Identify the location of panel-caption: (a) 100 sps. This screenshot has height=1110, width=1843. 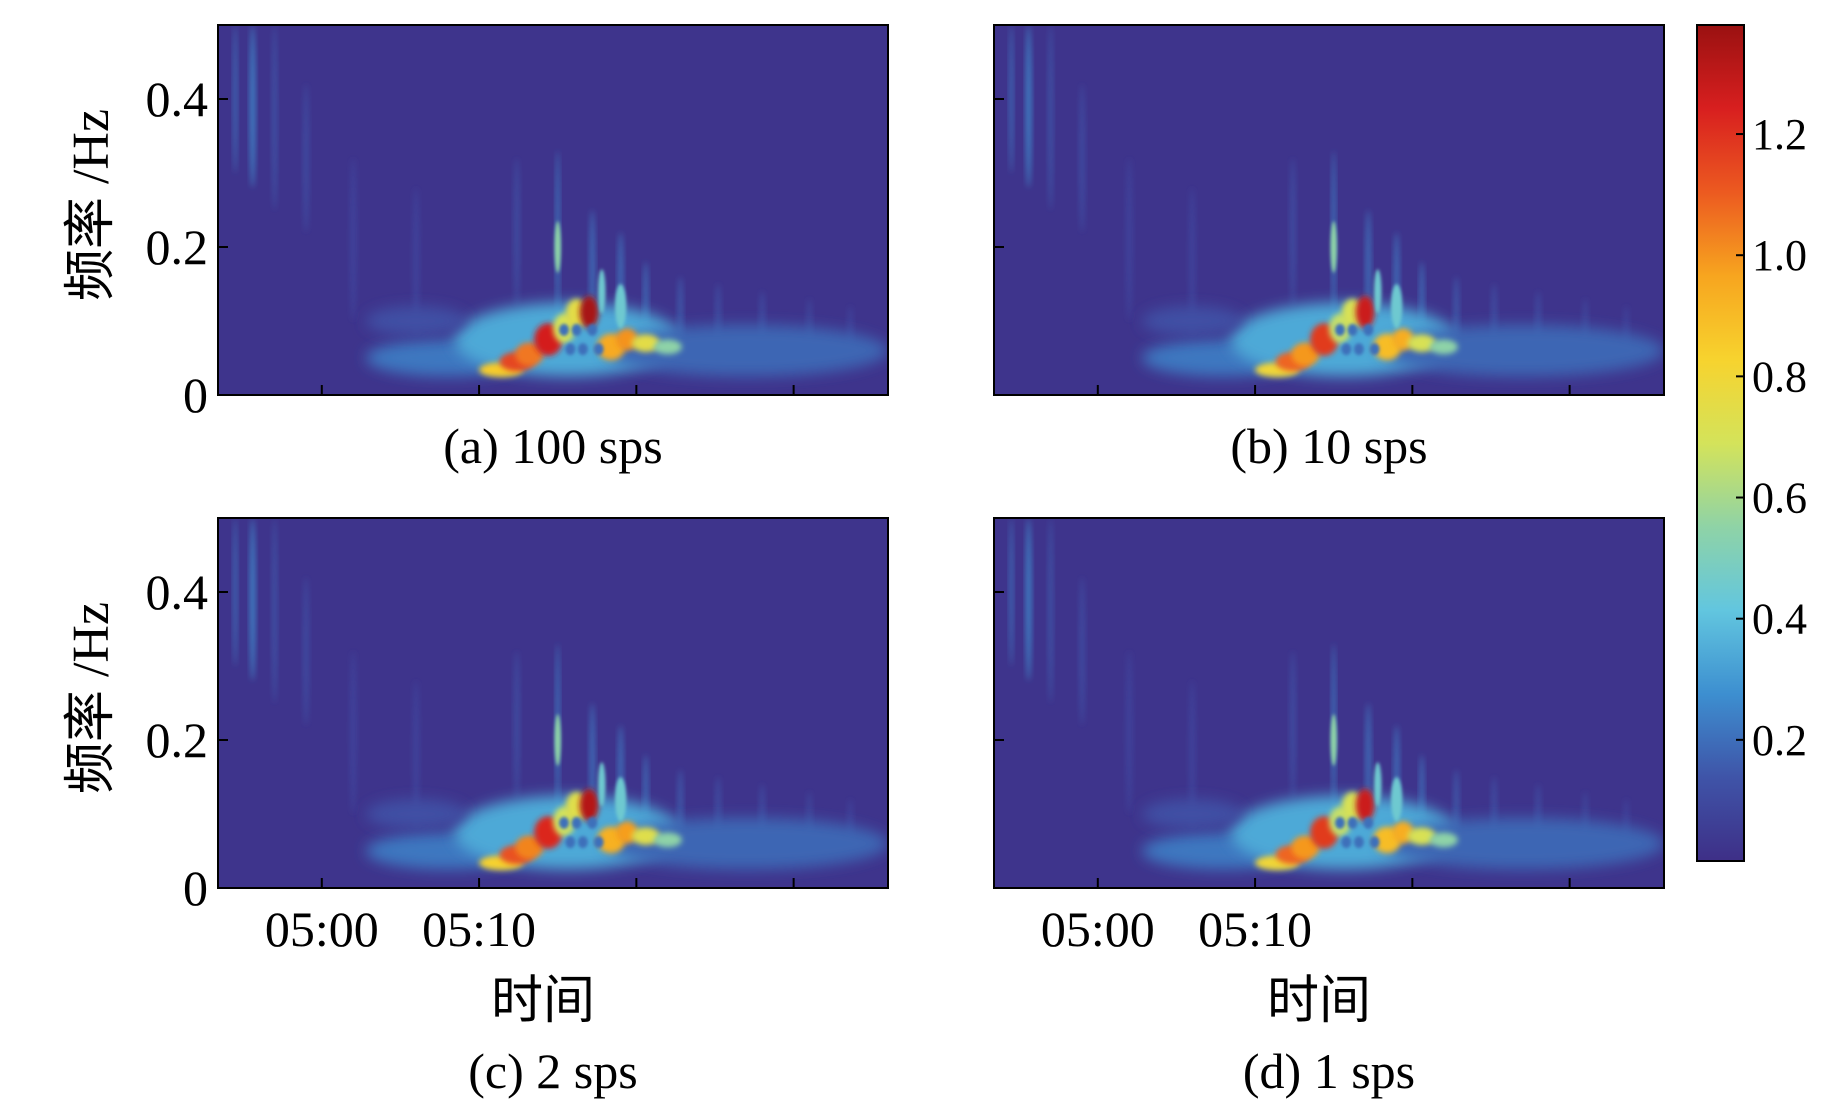
(552, 446).